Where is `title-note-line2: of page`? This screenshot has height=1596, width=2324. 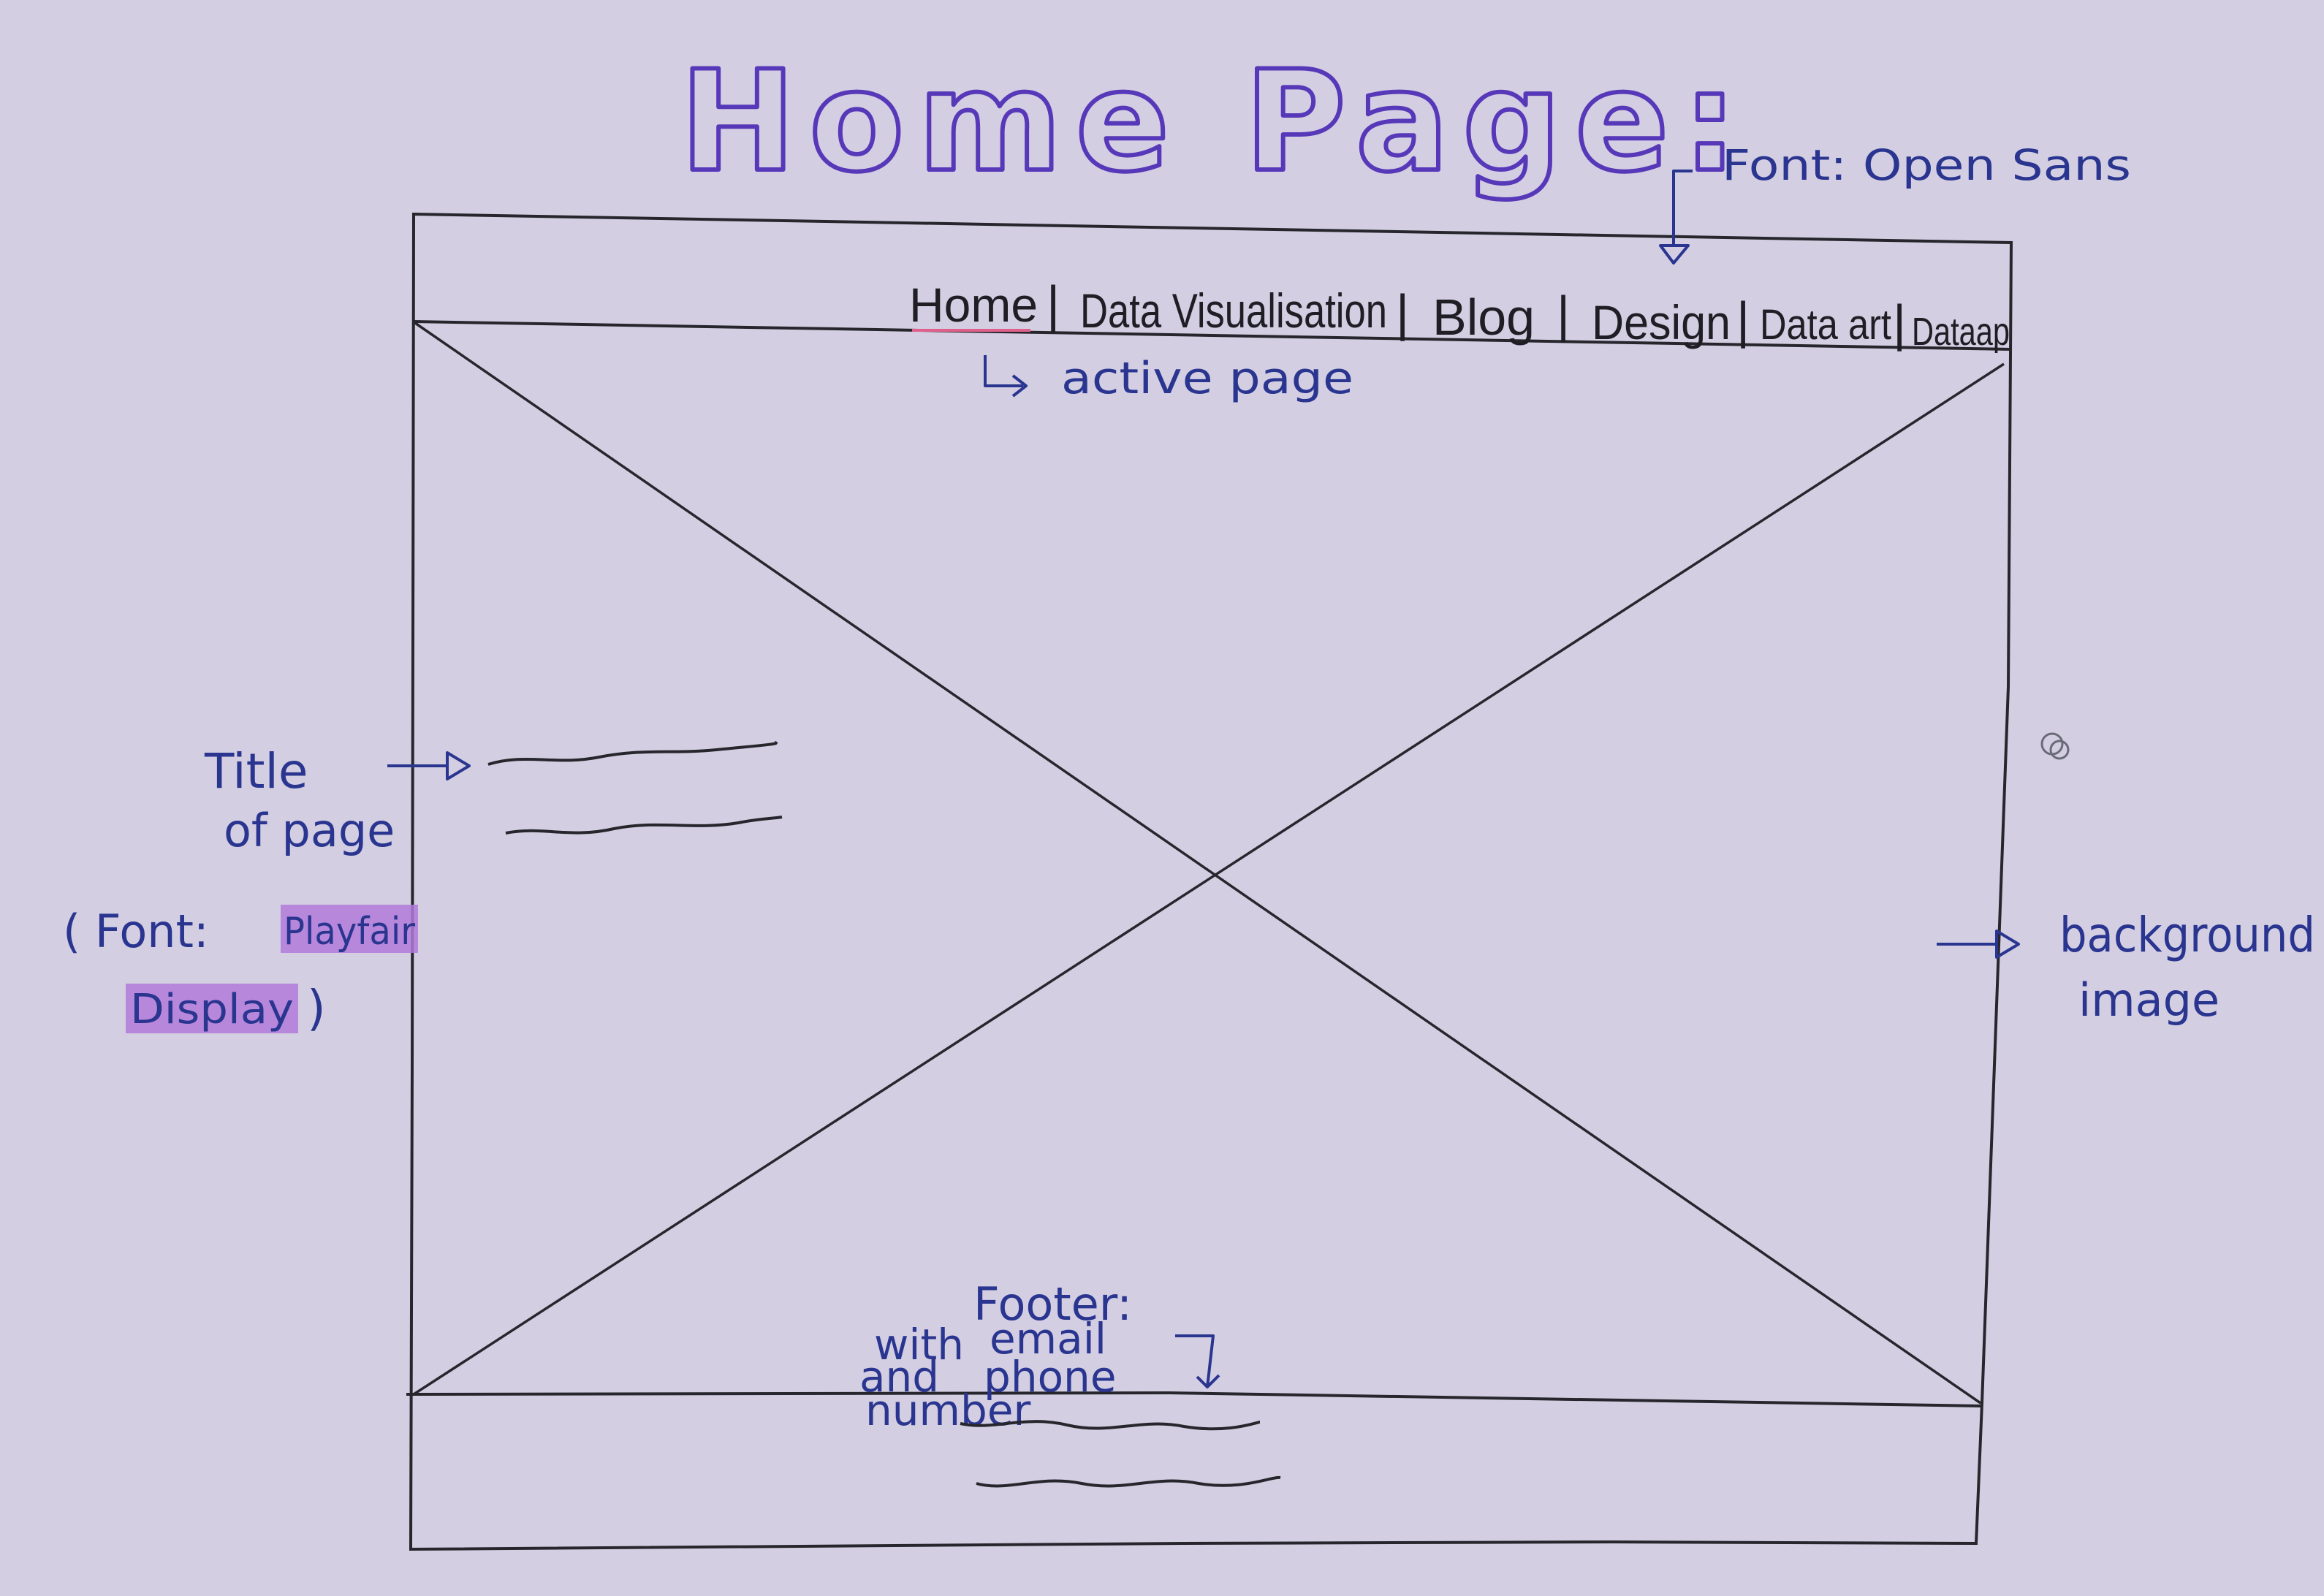 title-note-line2: of page is located at coordinates (309, 830).